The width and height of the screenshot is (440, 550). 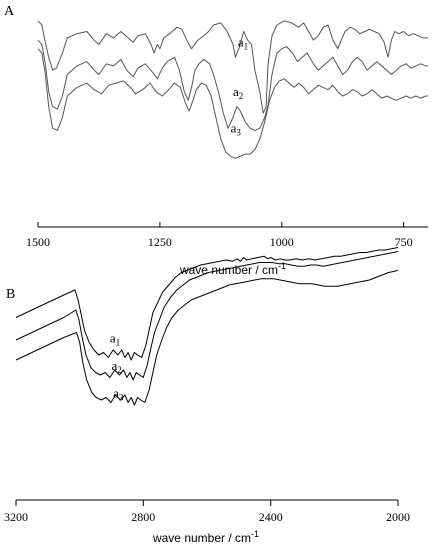 I want to click on panel-b-tick-label-2: 2800, so click(x=143, y=517).